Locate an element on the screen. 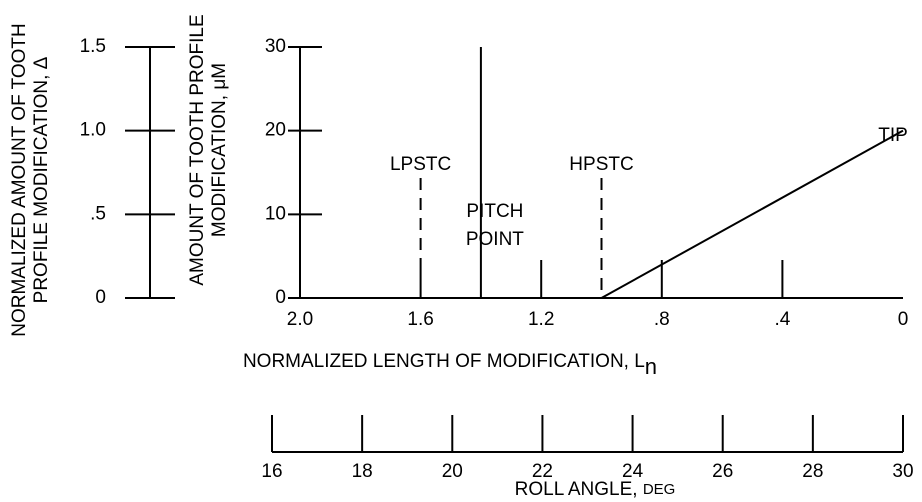  y-tick-label: 20 is located at coordinates (275, 130).